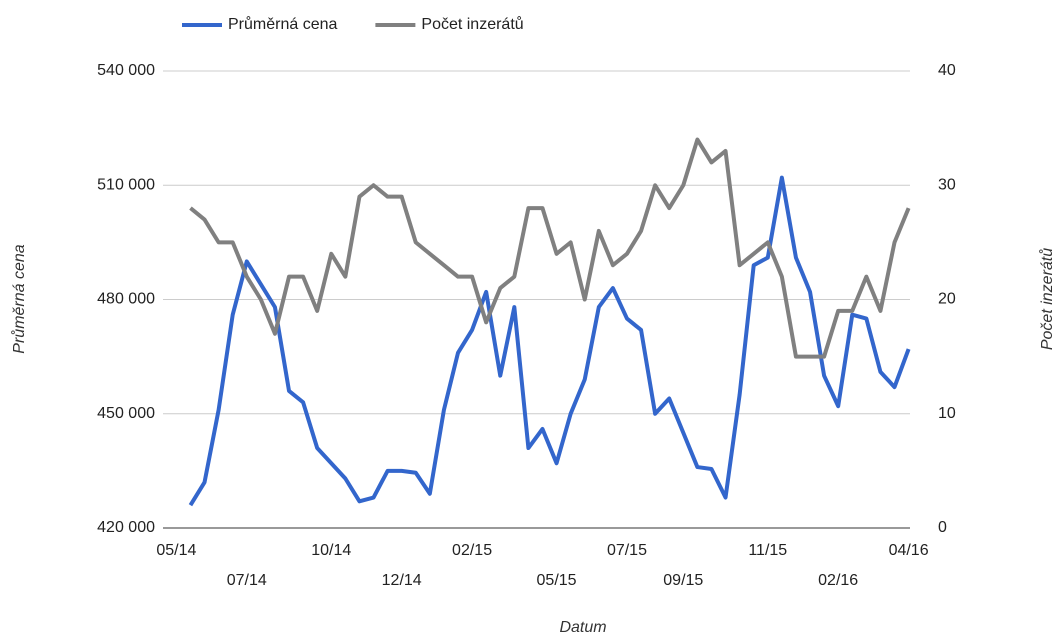 This screenshot has height=639, width=1063. Describe the element at coordinates (19, 298) in the screenshot. I see `y-axis-title: Průměrná cena` at that location.